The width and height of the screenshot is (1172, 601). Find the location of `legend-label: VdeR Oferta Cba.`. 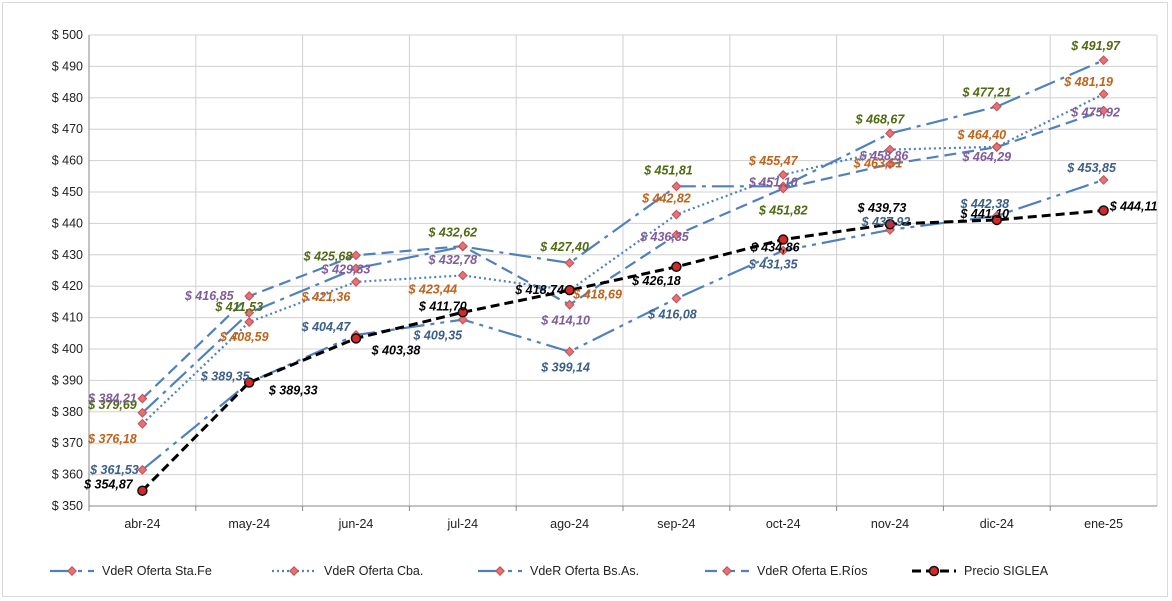

legend-label: VdeR Oferta Cba. is located at coordinates (373, 571).